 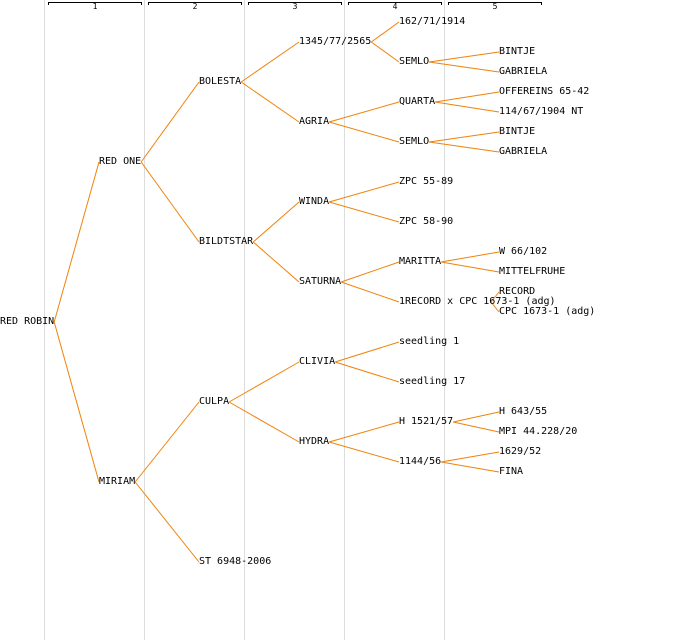 I want to click on generation-5-header: 5, so click(x=495, y=5).